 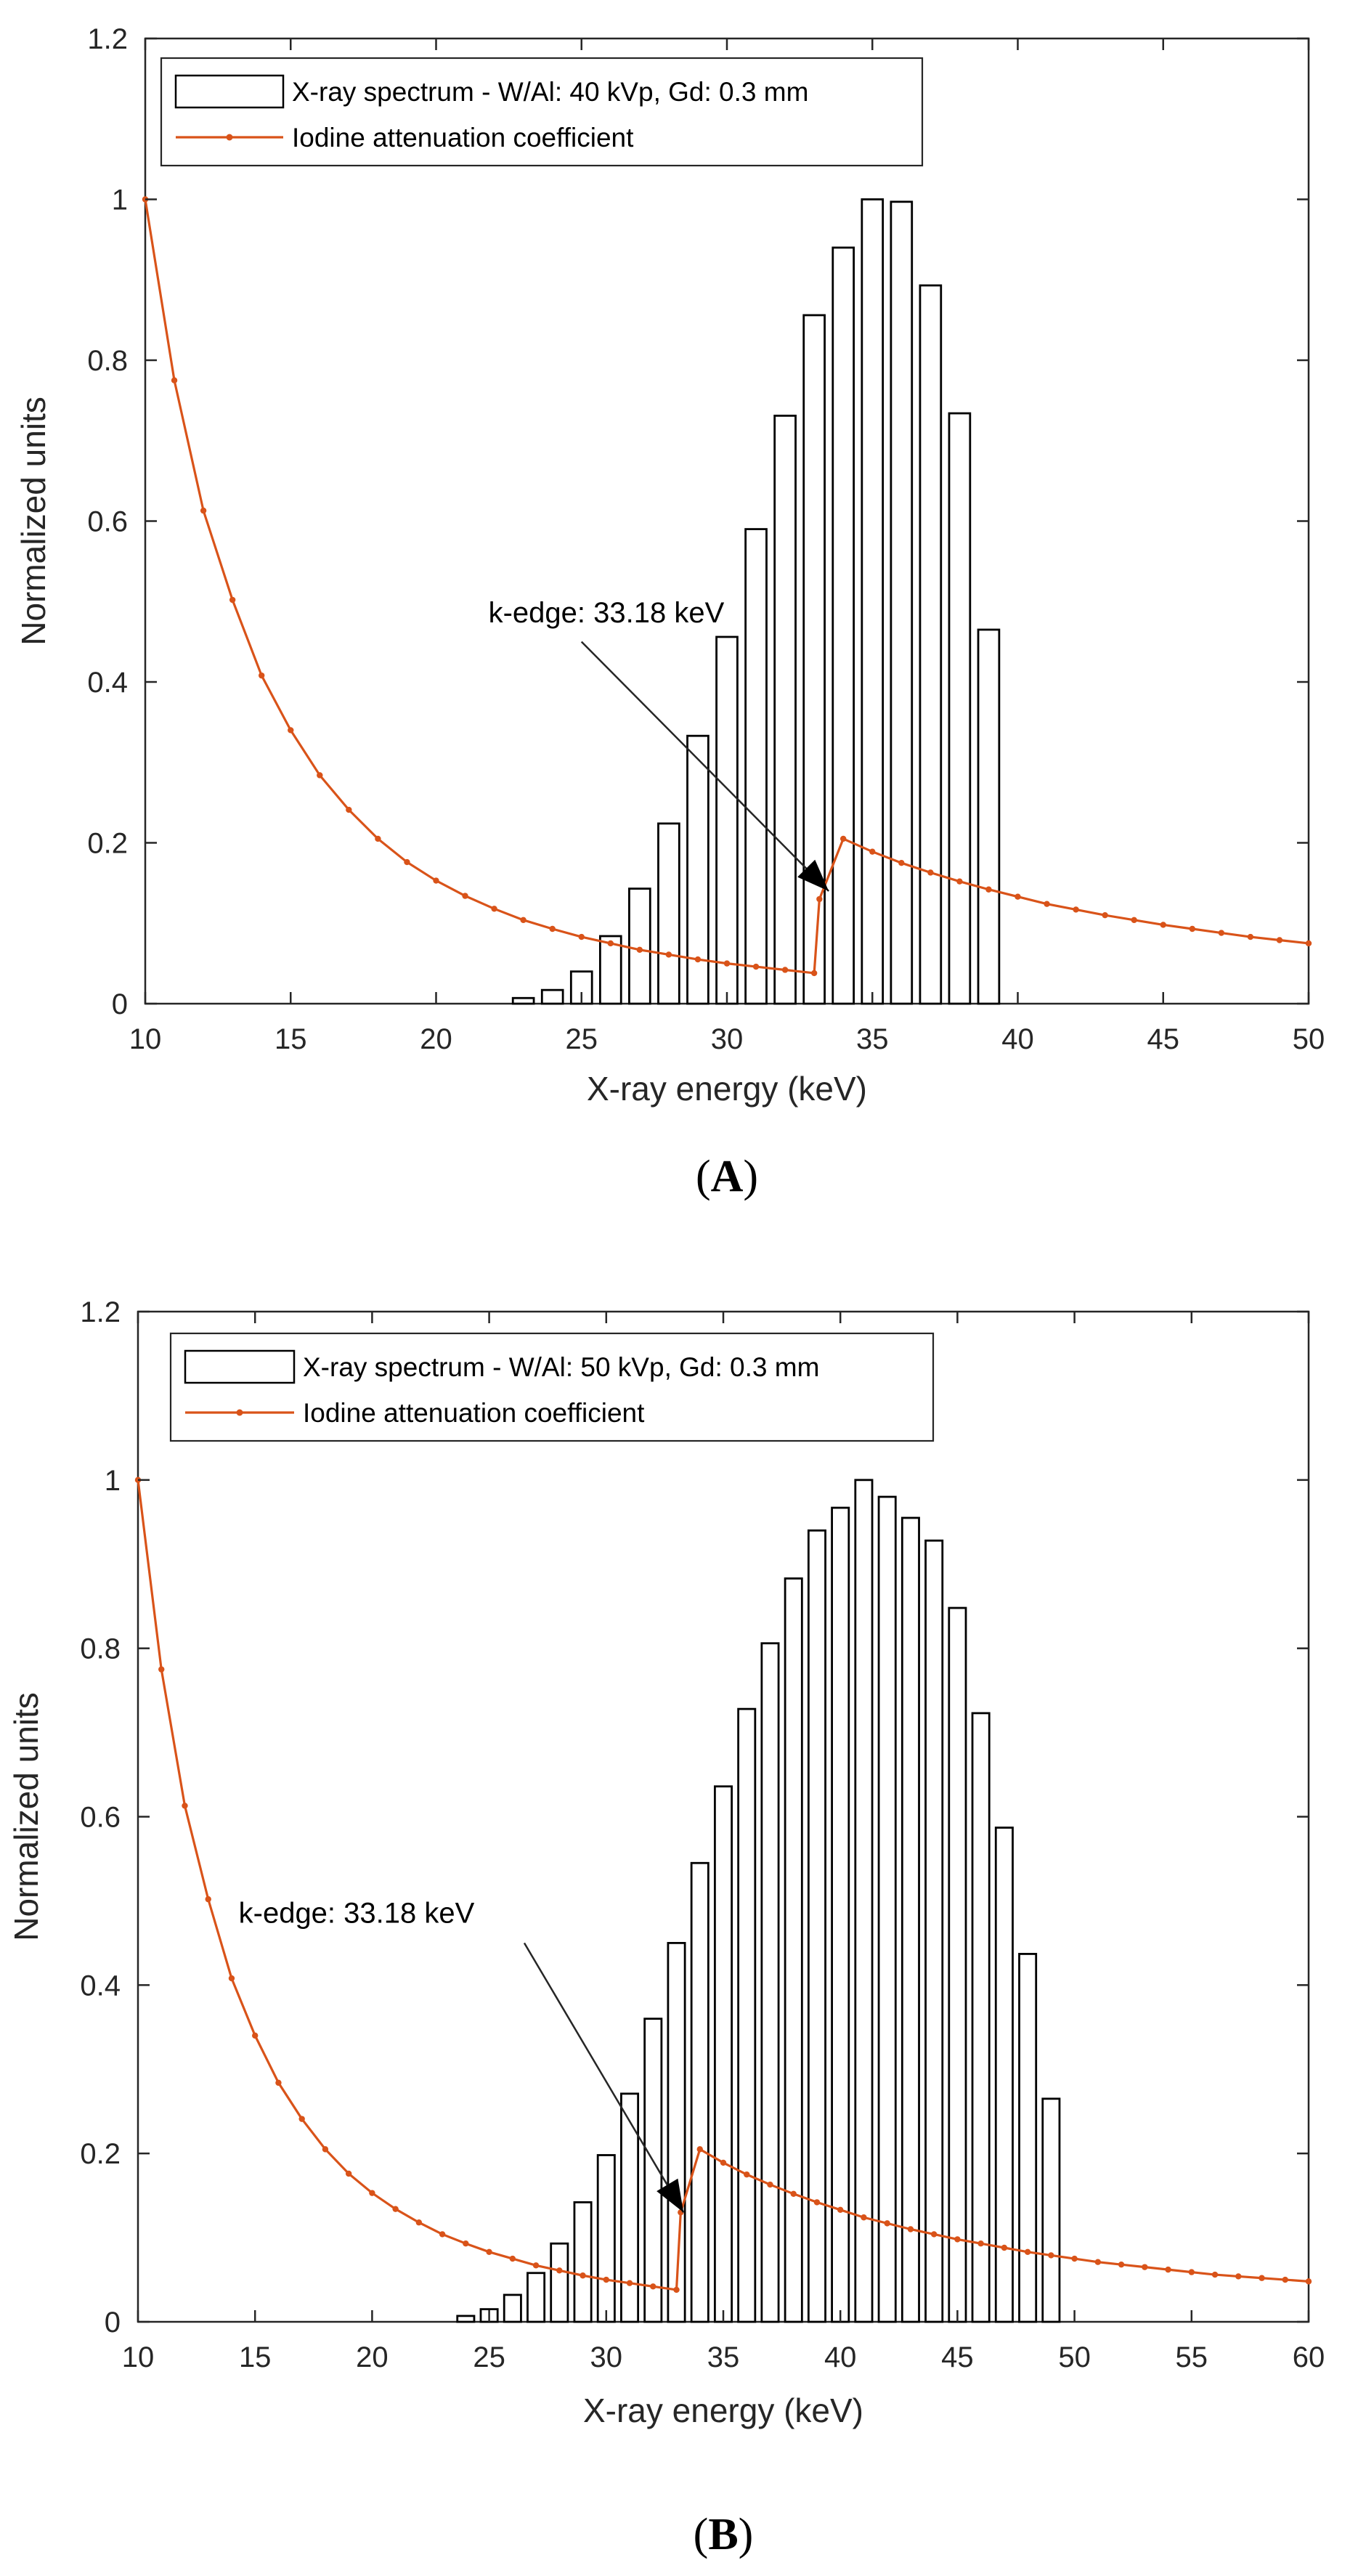 What do you see at coordinates (372, 2357) in the screenshot?
I see `x-tick-label: 20` at bounding box center [372, 2357].